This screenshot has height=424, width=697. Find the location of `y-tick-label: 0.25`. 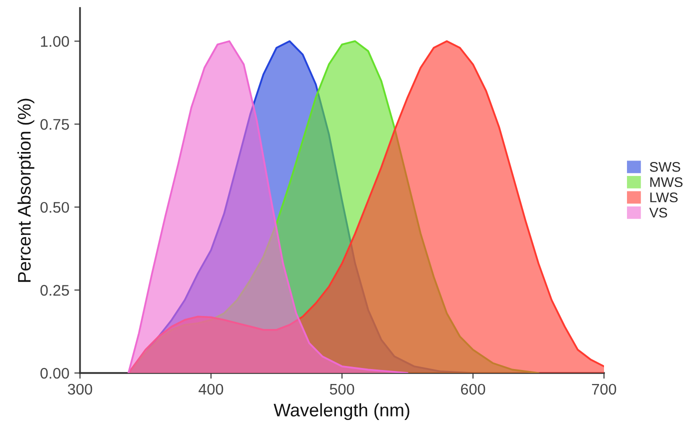

y-tick-label: 0.25 is located at coordinates (54, 290).